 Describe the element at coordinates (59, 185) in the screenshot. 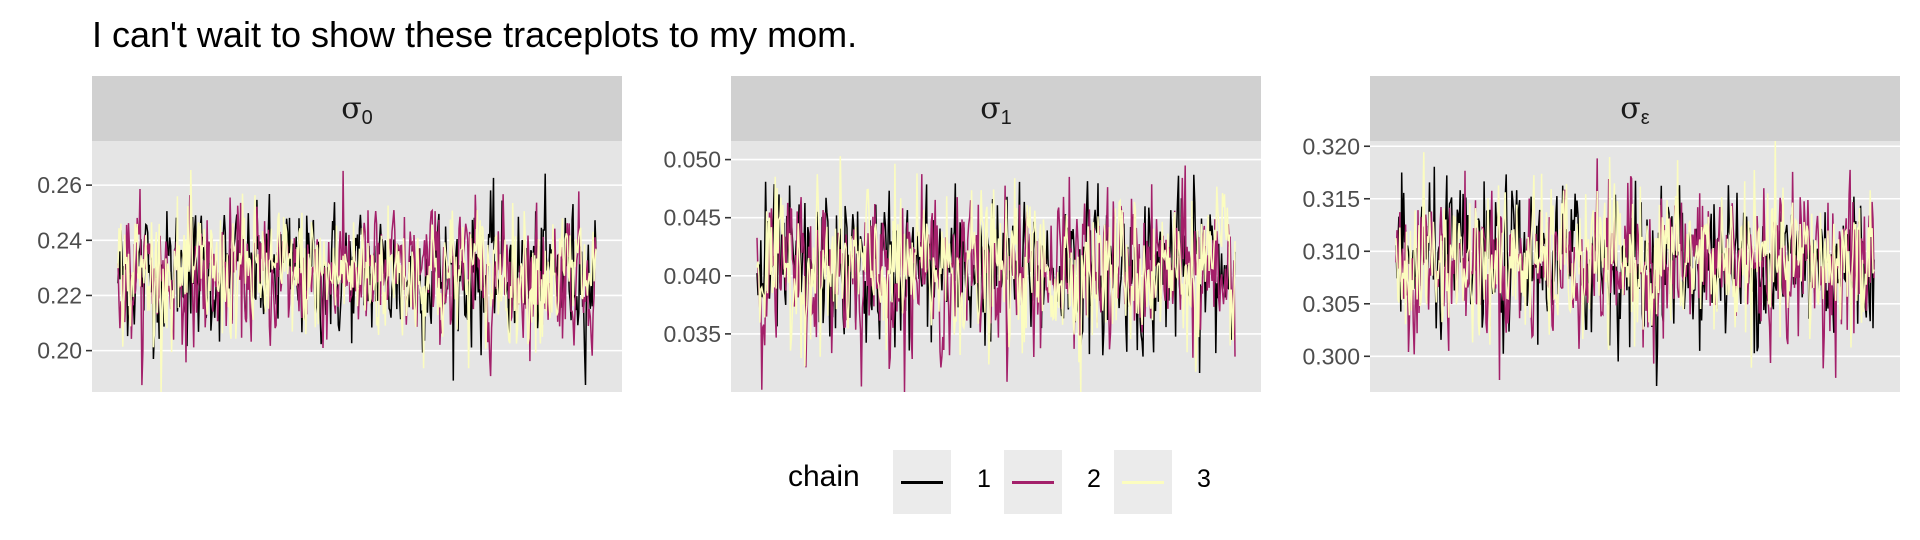

I see `y-tick-label: 0.26` at that location.